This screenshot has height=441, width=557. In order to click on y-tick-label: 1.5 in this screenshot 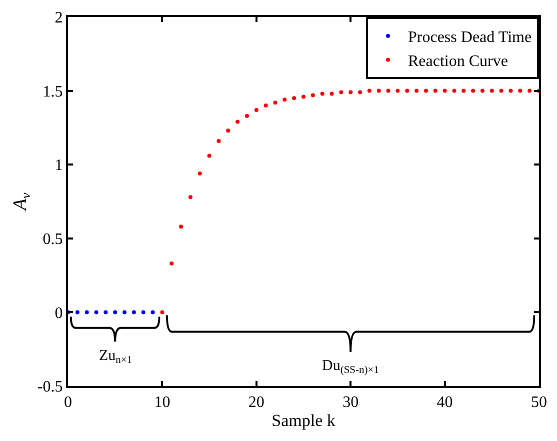, I will do `click(52, 91)`.